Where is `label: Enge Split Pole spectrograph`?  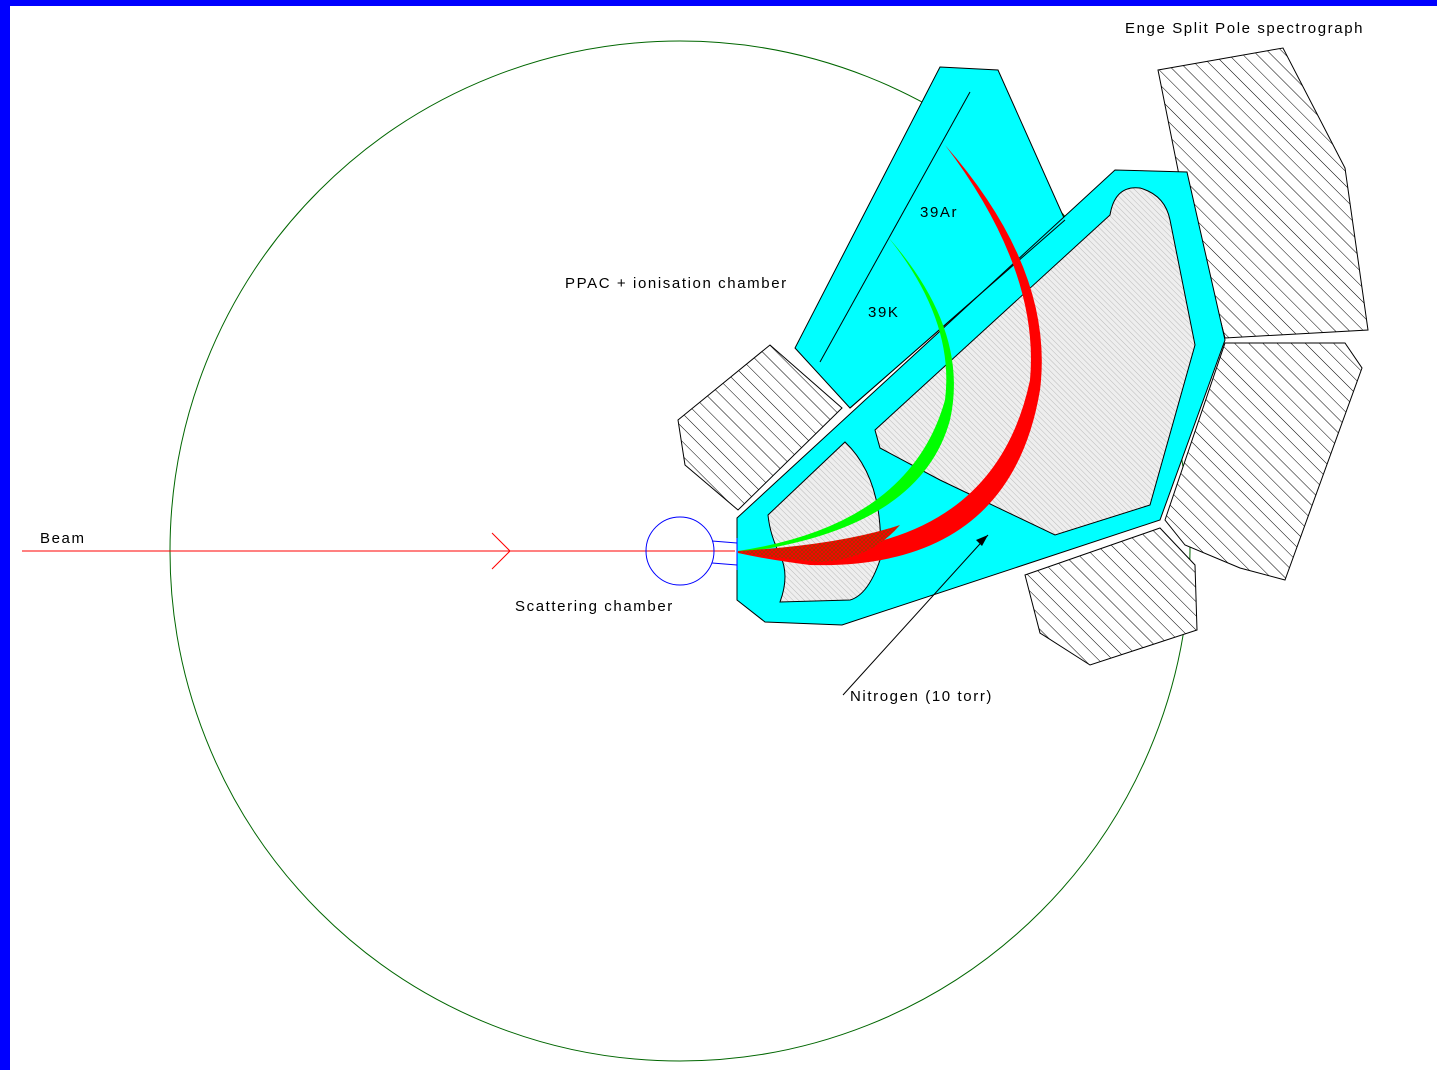 label: Enge Split Pole spectrograph is located at coordinates (1244, 28).